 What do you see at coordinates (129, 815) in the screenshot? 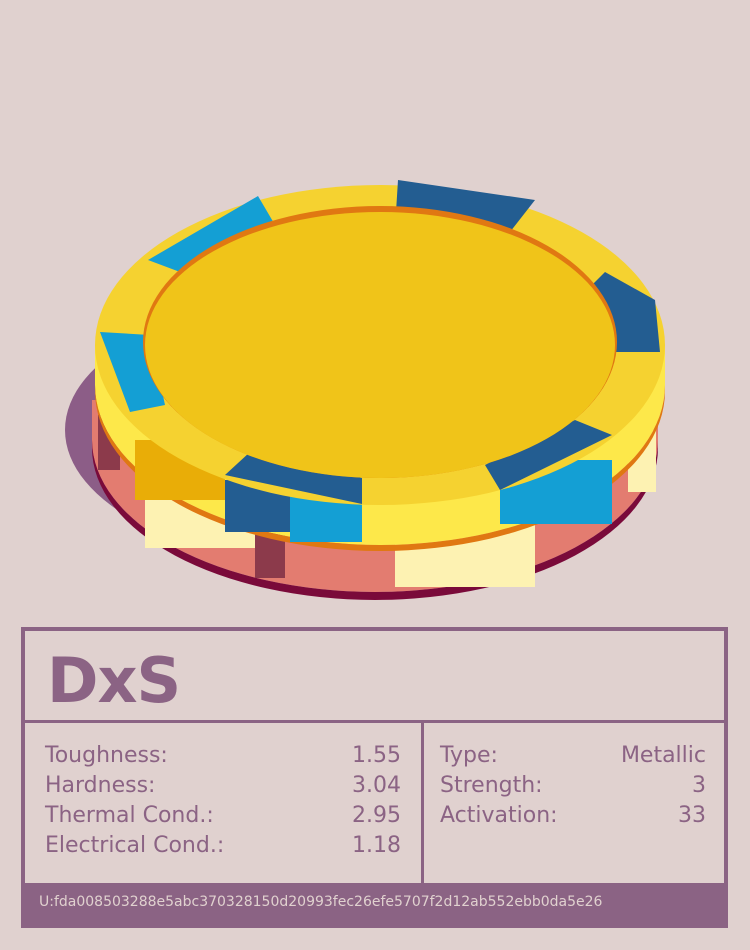
I see `stat-label: Thermal Cond.:` at bounding box center [129, 815].